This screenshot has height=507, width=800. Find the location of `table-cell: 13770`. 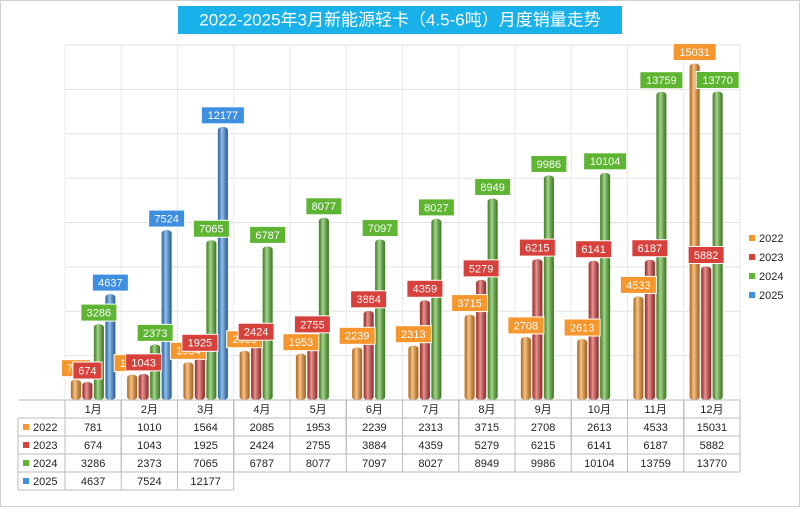

table-cell: 13770 is located at coordinates (712, 464).